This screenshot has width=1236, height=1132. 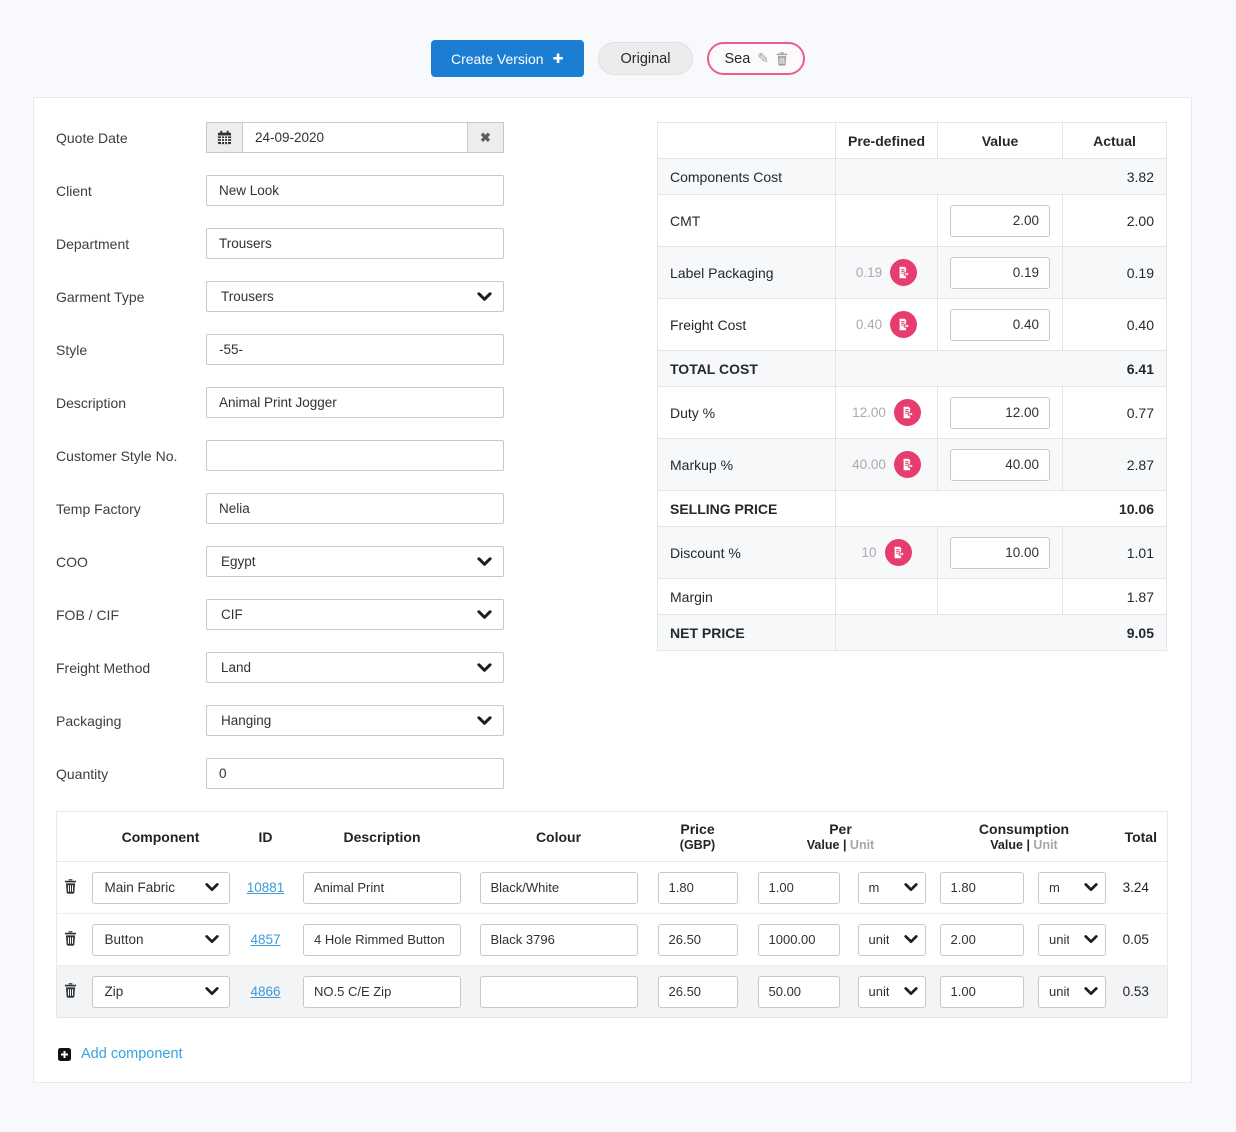 I want to click on description-input, so click(x=355, y=402).